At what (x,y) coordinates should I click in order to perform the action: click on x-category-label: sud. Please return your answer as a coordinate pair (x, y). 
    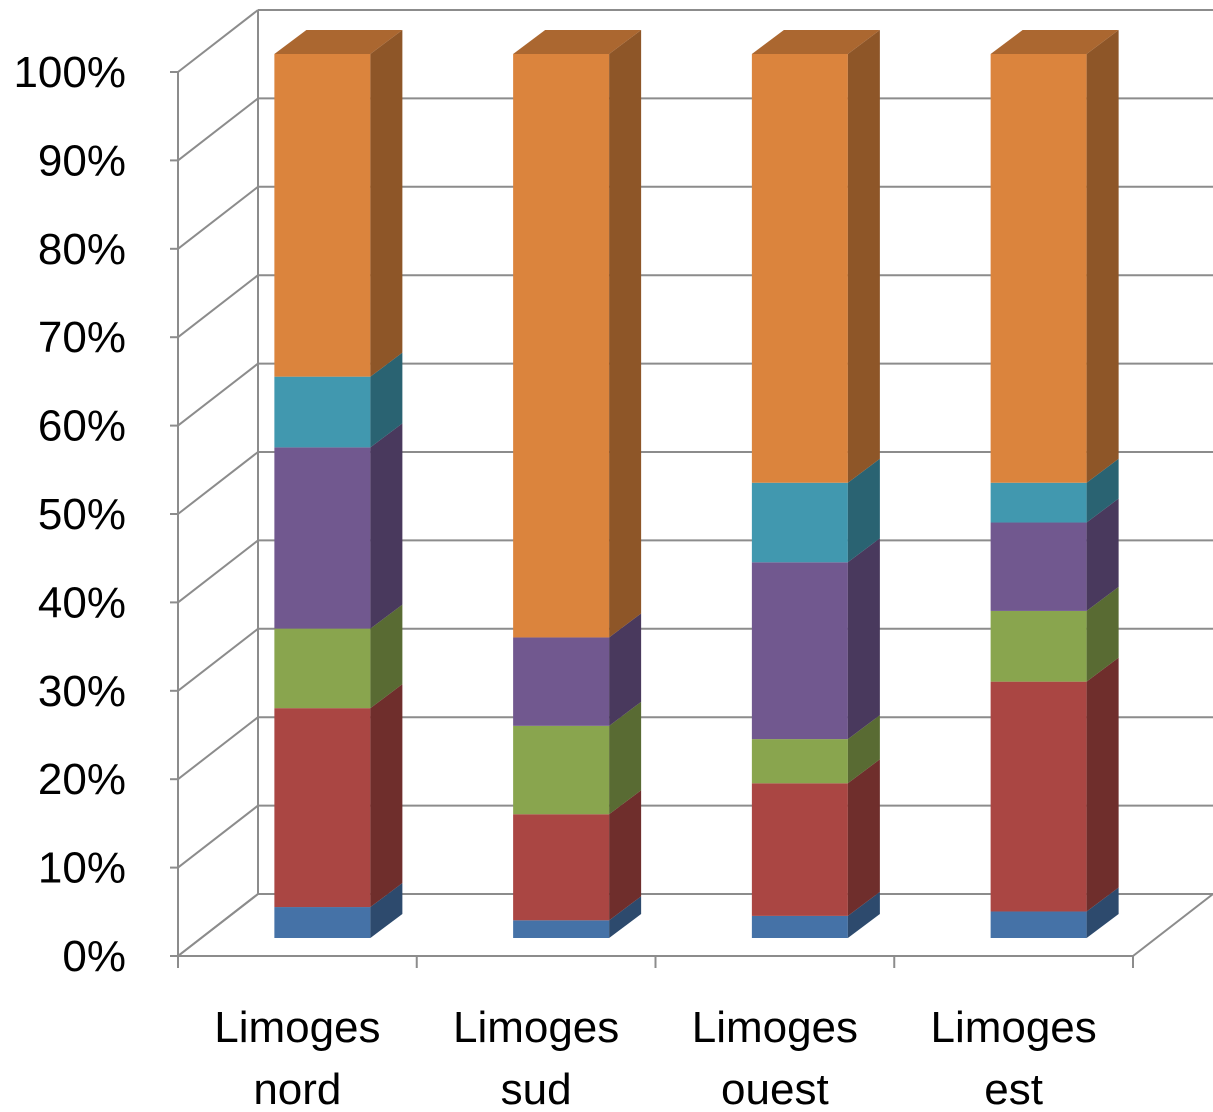
    Looking at the image, I should click on (536, 1088).